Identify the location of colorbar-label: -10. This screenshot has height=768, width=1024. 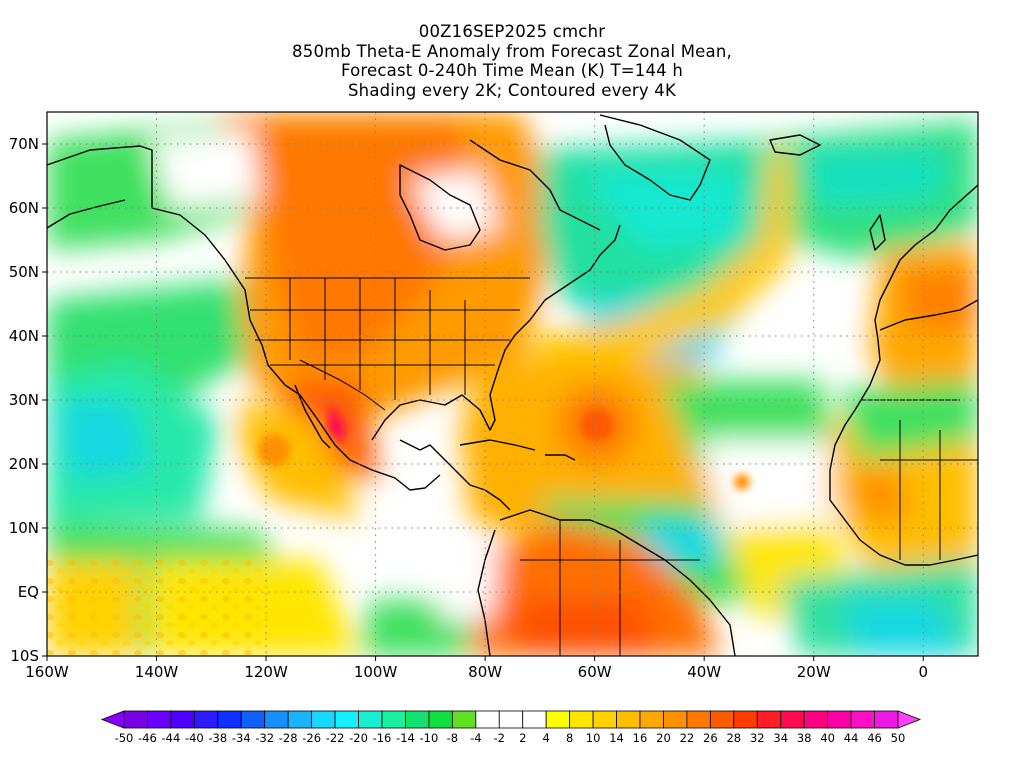
(429, 738).